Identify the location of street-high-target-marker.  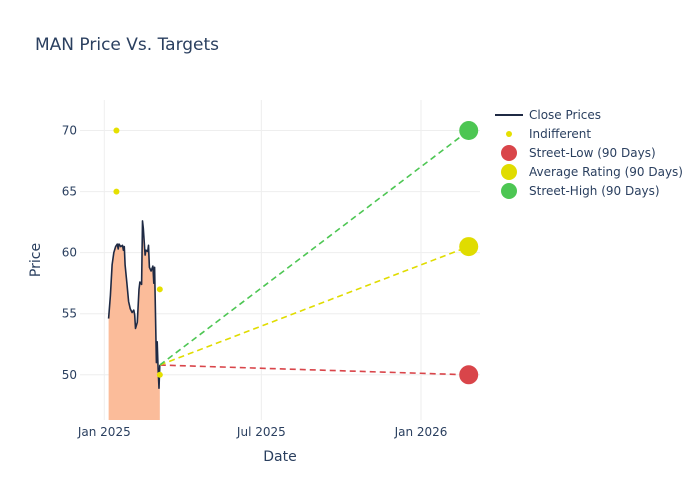
(469, 131).